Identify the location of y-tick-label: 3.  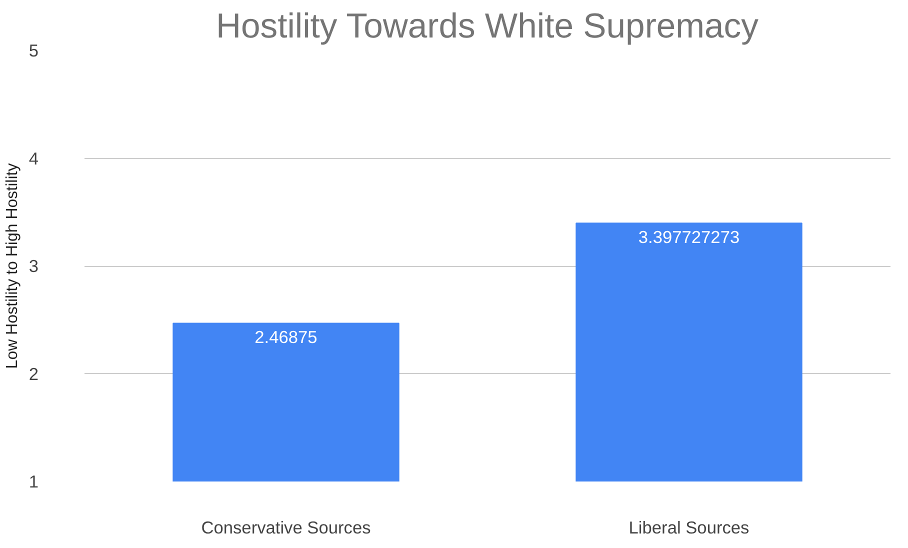
(33, 266).